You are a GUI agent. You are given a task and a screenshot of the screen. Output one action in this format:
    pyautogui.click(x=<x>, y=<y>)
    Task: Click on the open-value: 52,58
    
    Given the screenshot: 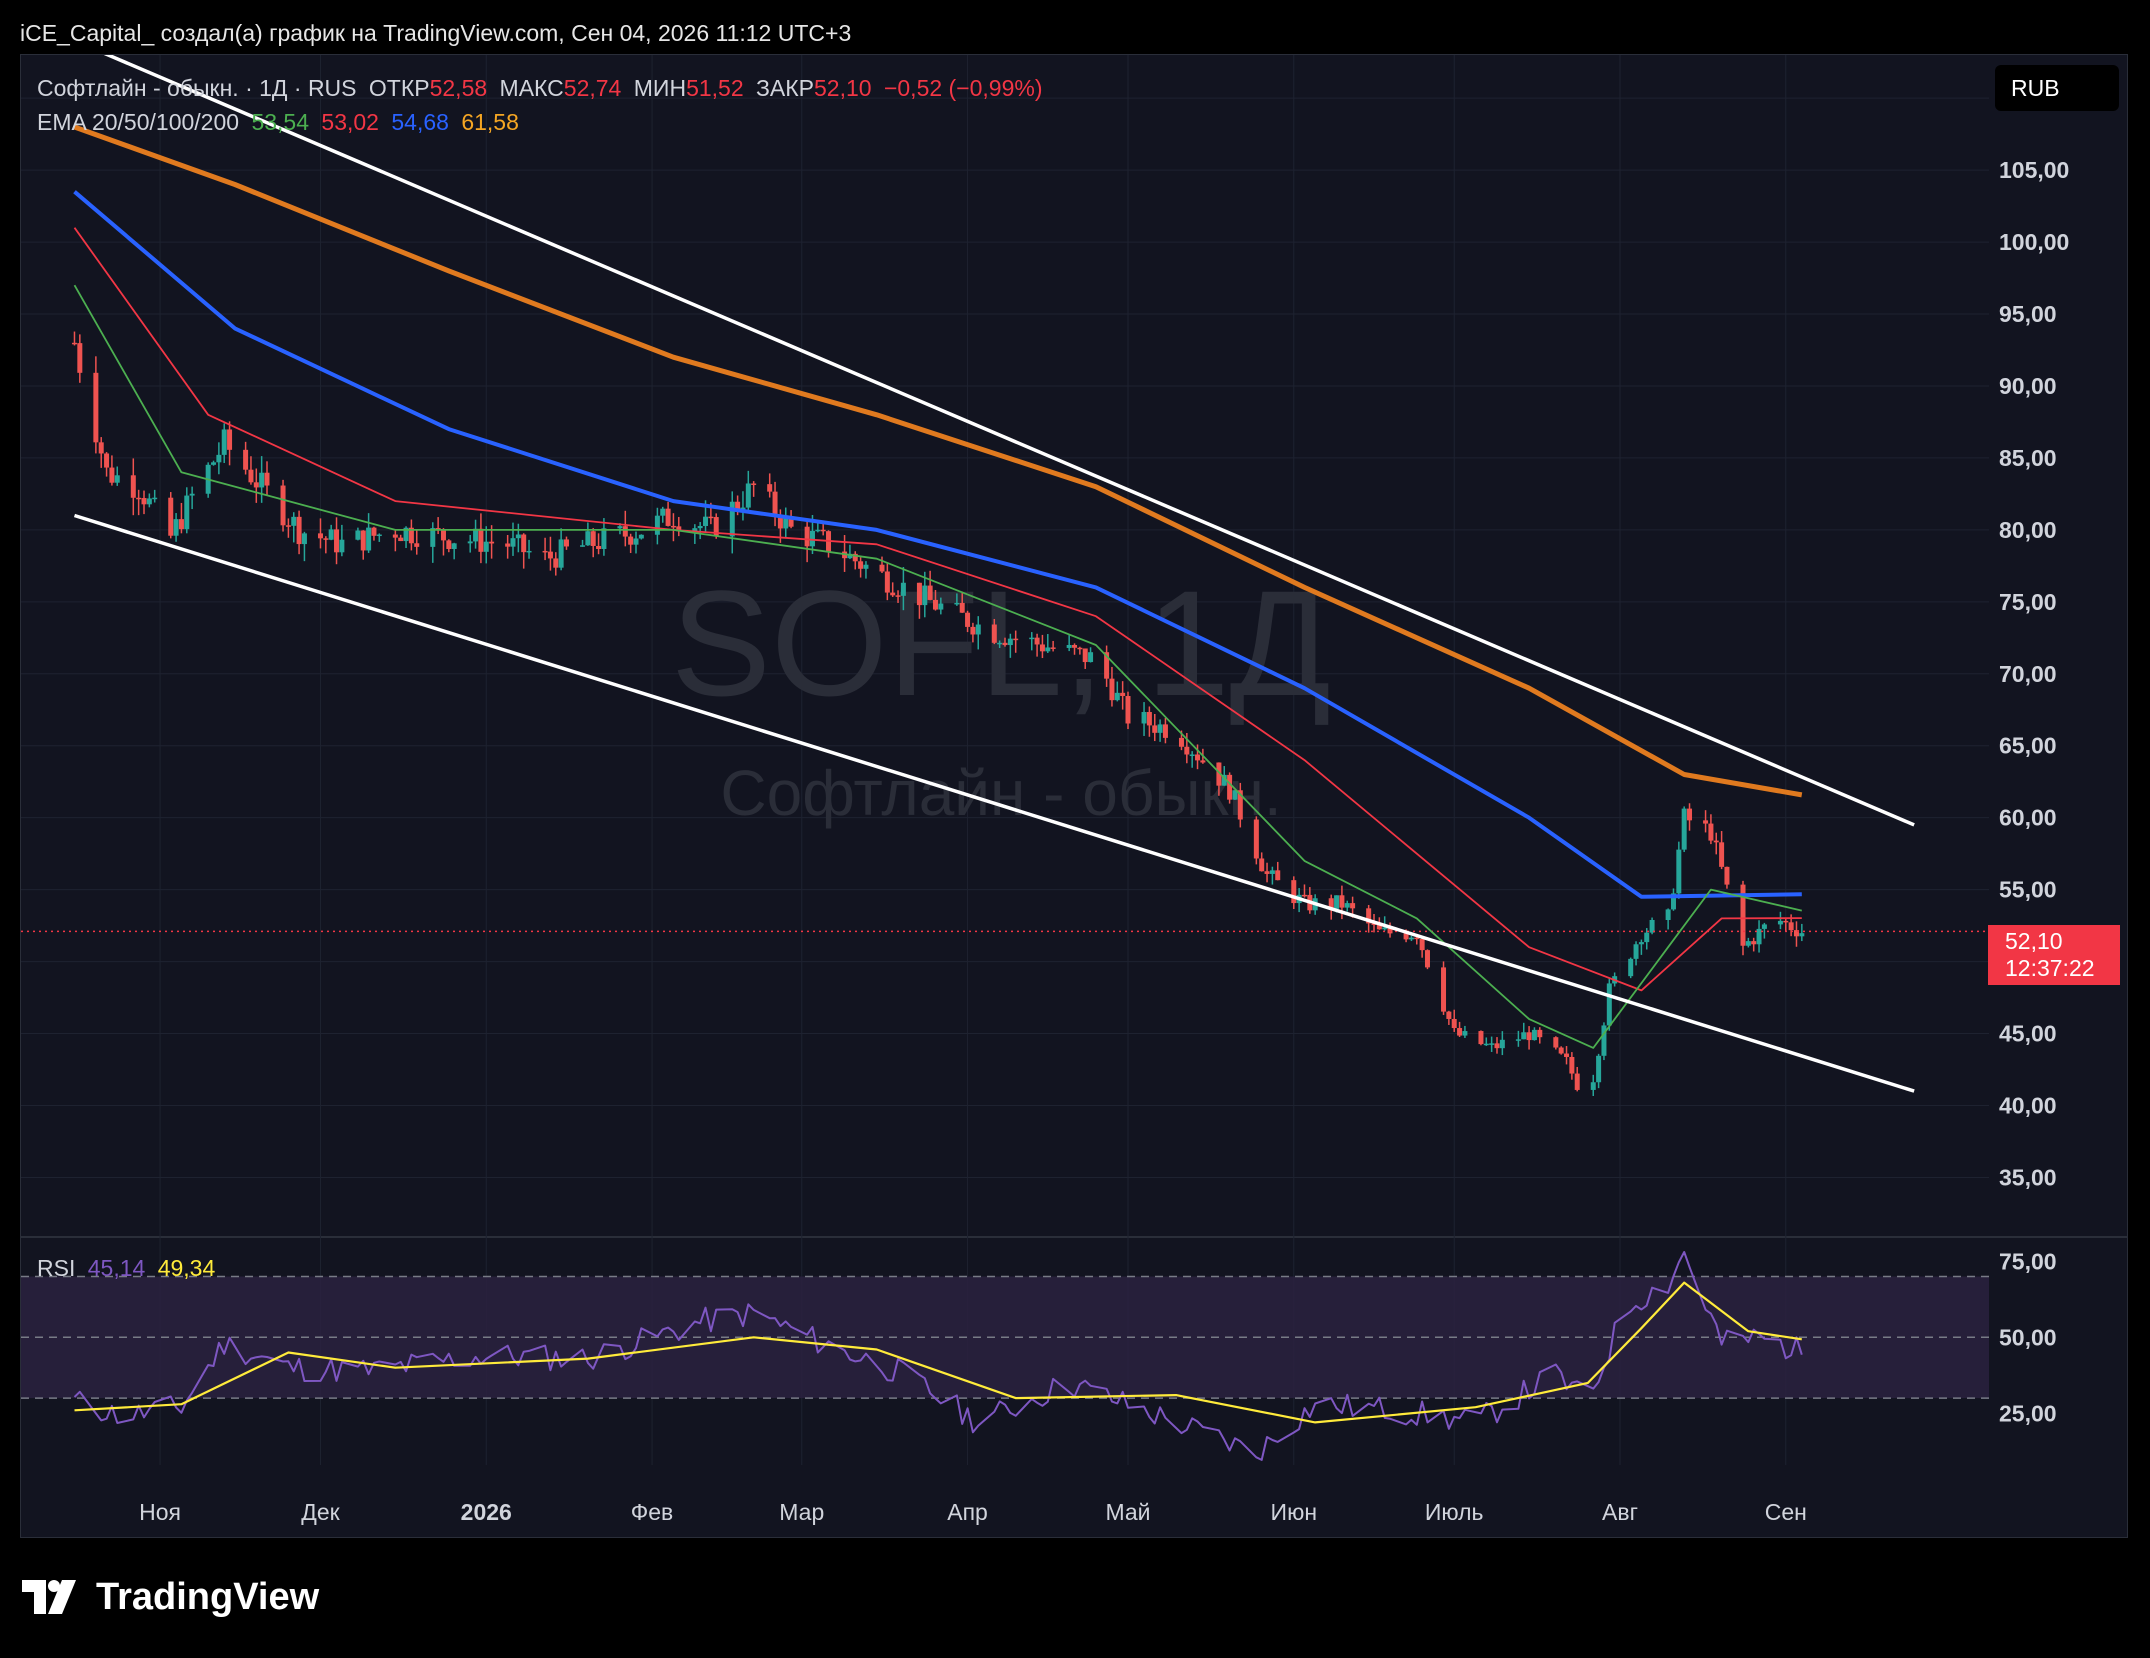 What is the action you would take?
    pyautogui.click(x=458, y=88)
    